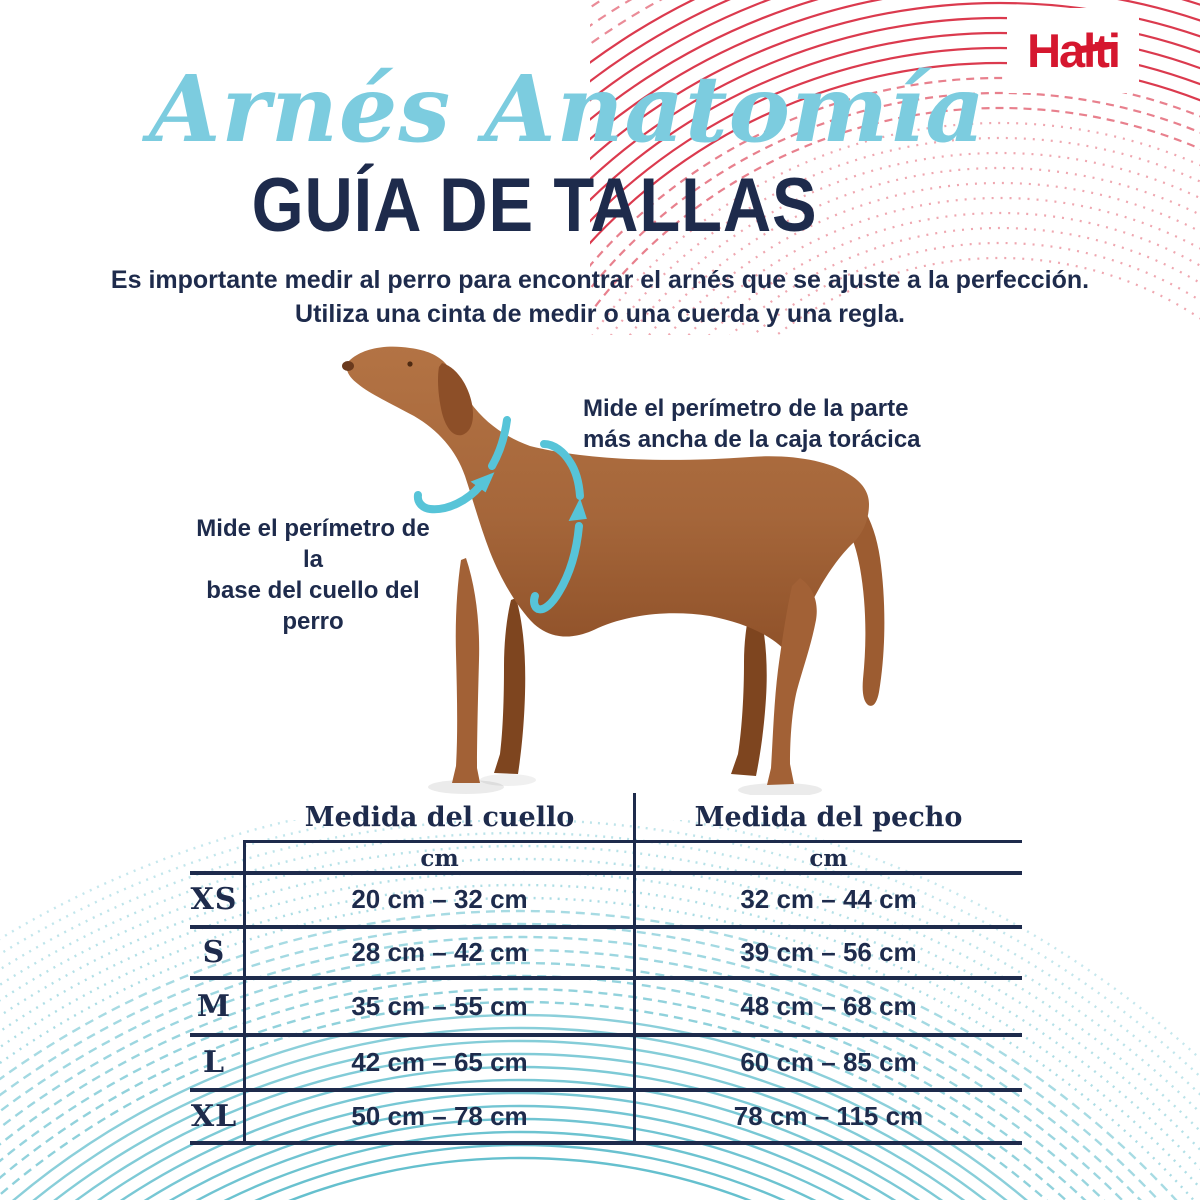  What do you see at coordinates (439, 898) in the screenshot?
I see `neck-value-xs: 20 cm – 32 cm` at bounding box center [439, 898].